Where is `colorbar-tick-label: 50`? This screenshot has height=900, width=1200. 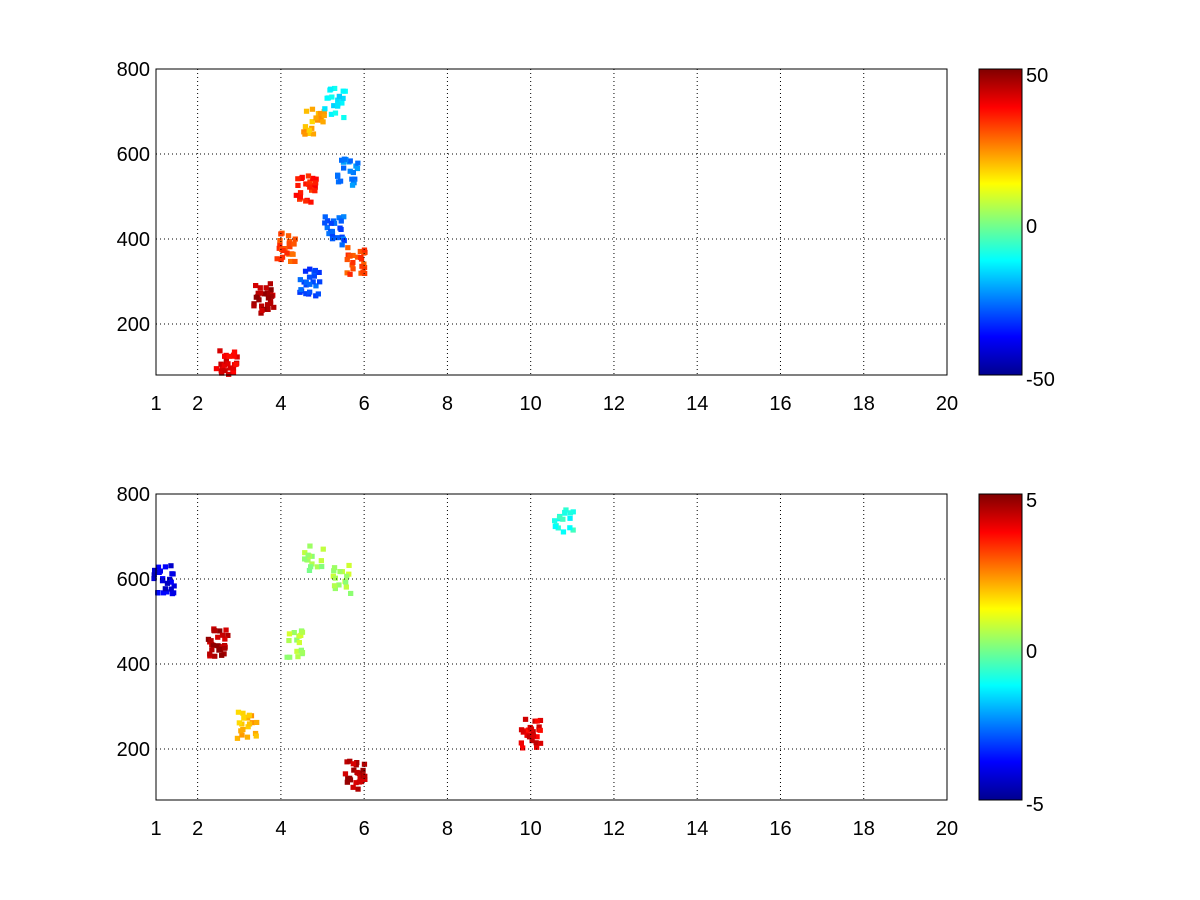 colorbar-tick-label: 50 is located at coordinates (1037, 76).